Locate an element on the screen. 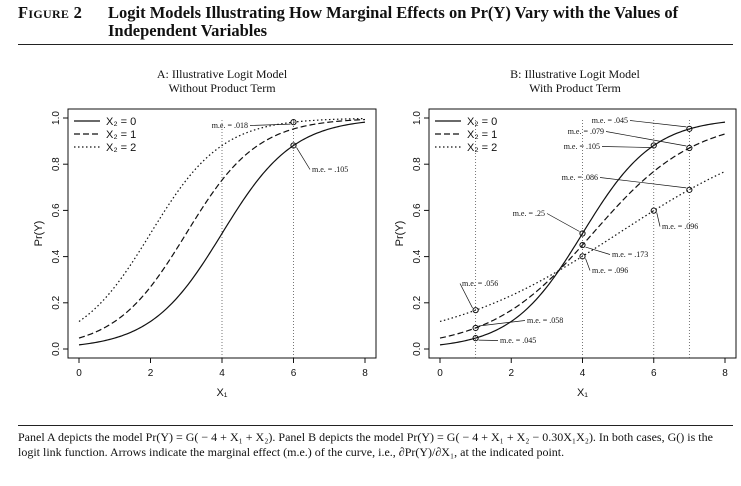 Image resolution: width=741 pixels, height=486 pixels. panel-subtitle: With Product Term is located at coordinates (575, 88).